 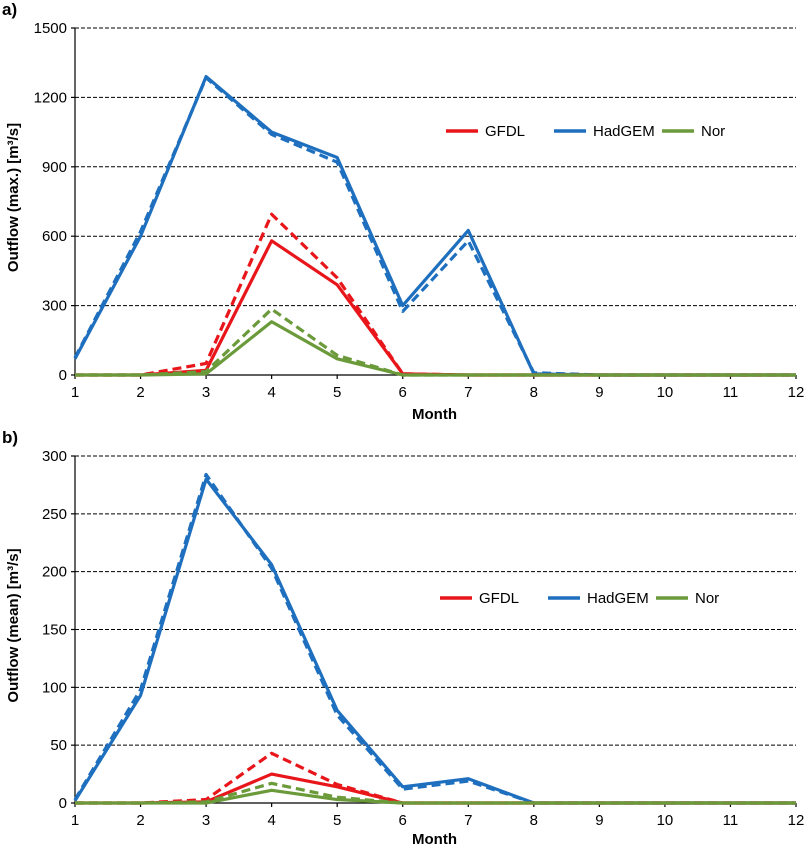 I want to click on y-tick-label: 50, so click(x=58, y=745).